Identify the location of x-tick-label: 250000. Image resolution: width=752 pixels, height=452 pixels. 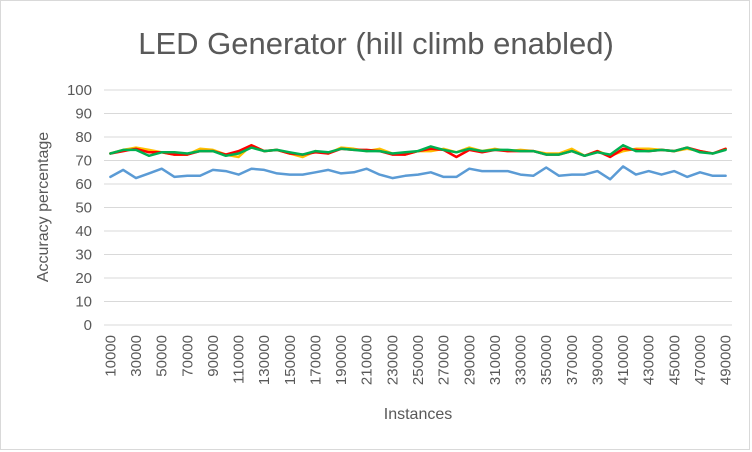
(418, 360).